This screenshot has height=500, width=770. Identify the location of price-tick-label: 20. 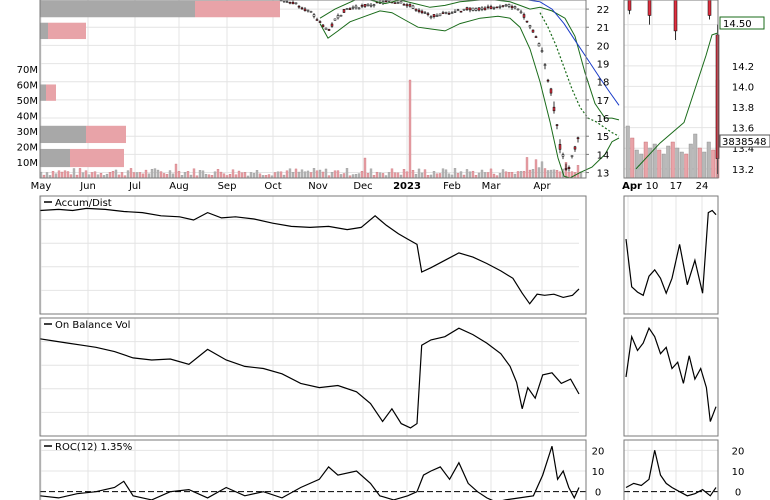
(603, 46).